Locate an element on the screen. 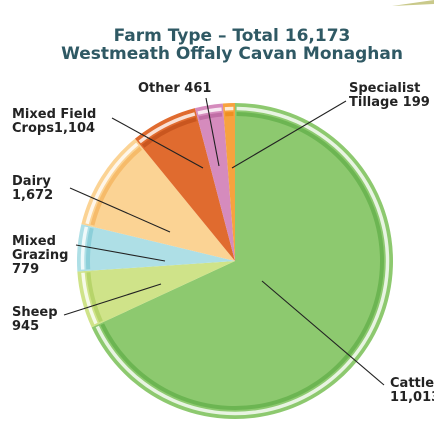  corner-decoration is located at coordinates (413, 3).